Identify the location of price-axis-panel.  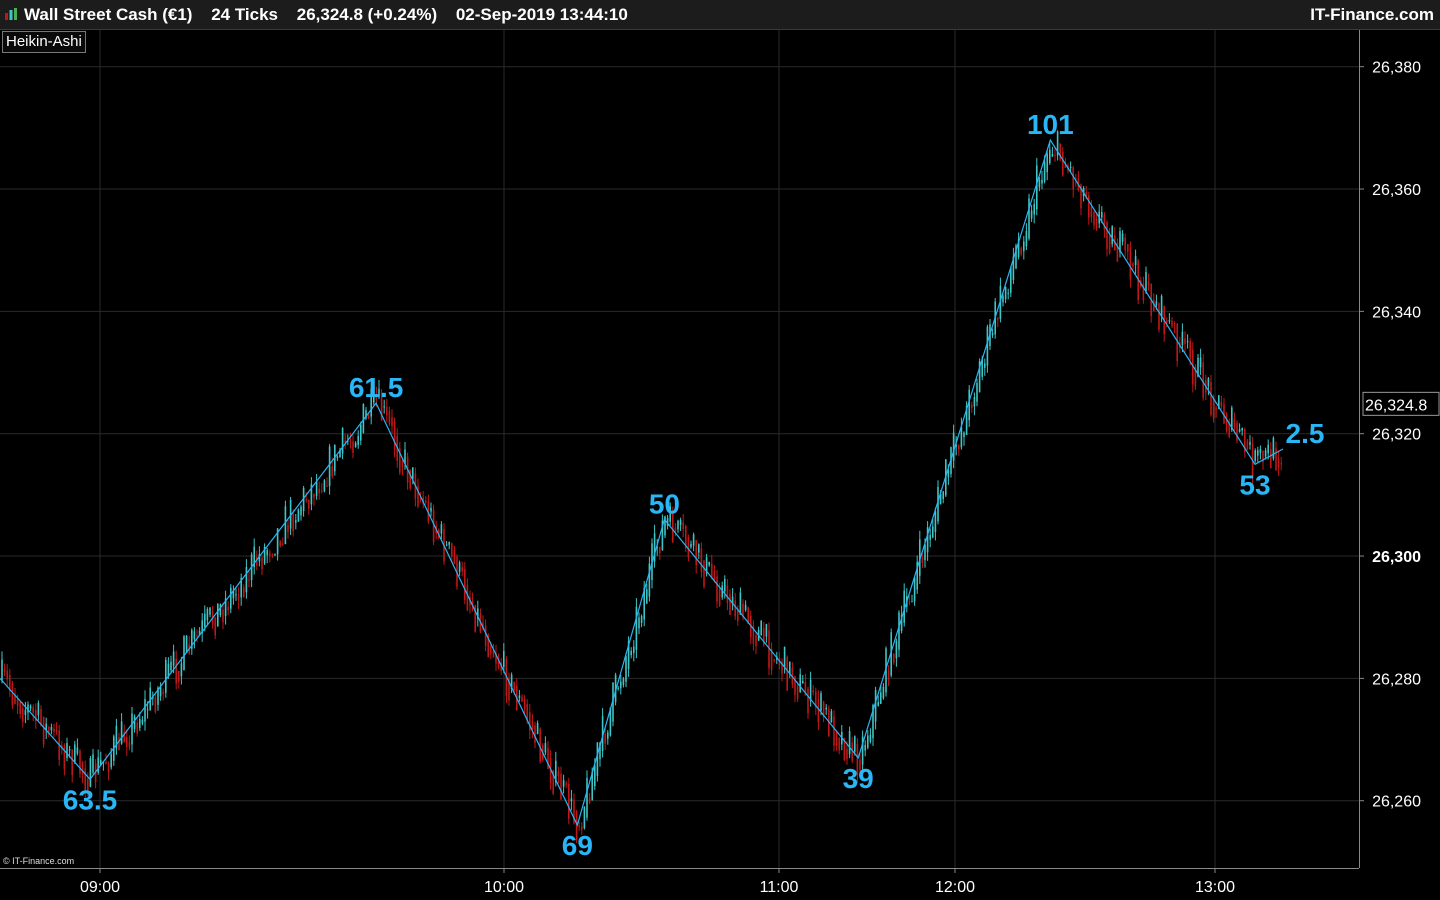
(1399, 465).